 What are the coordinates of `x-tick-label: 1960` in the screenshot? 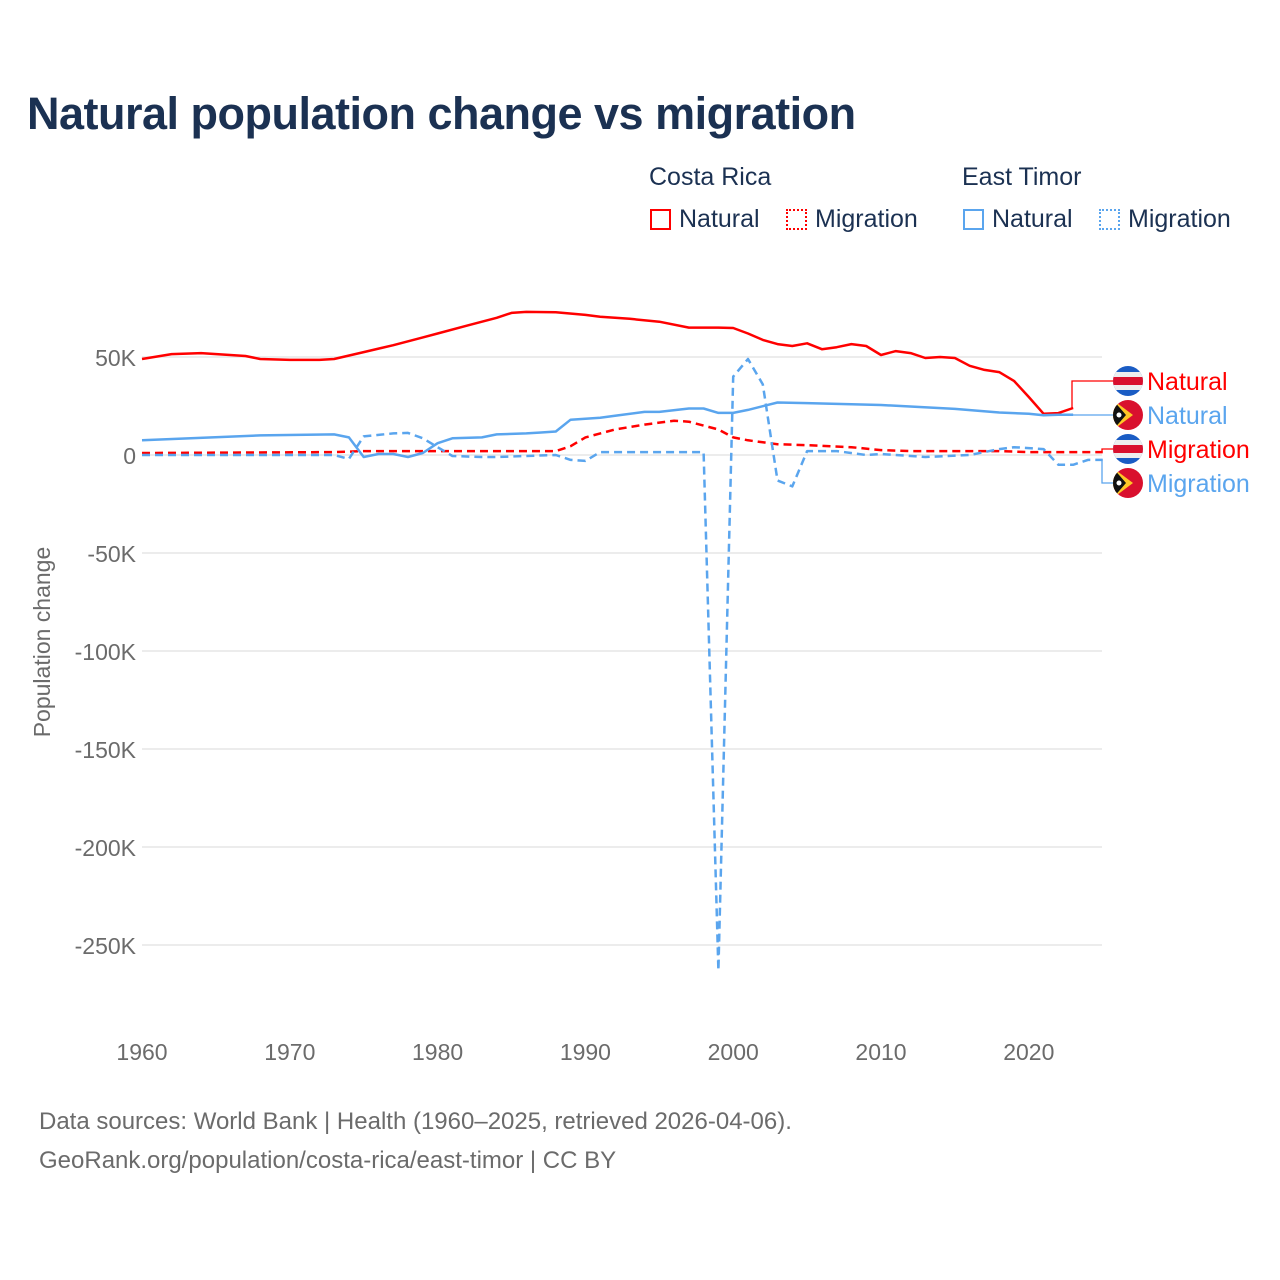 It's located at (141, 1052).